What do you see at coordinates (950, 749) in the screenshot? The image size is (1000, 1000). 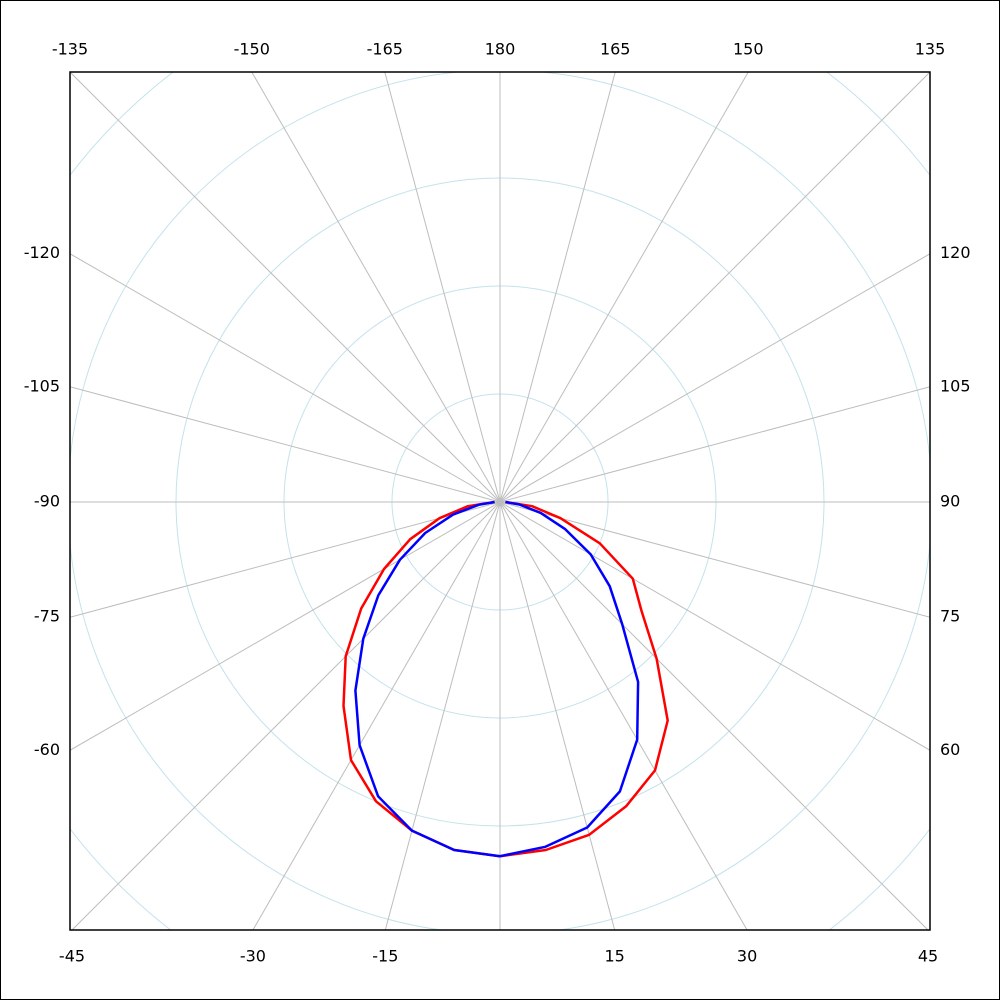 I see `angle-label: 60` at bounding box center [950, 749].